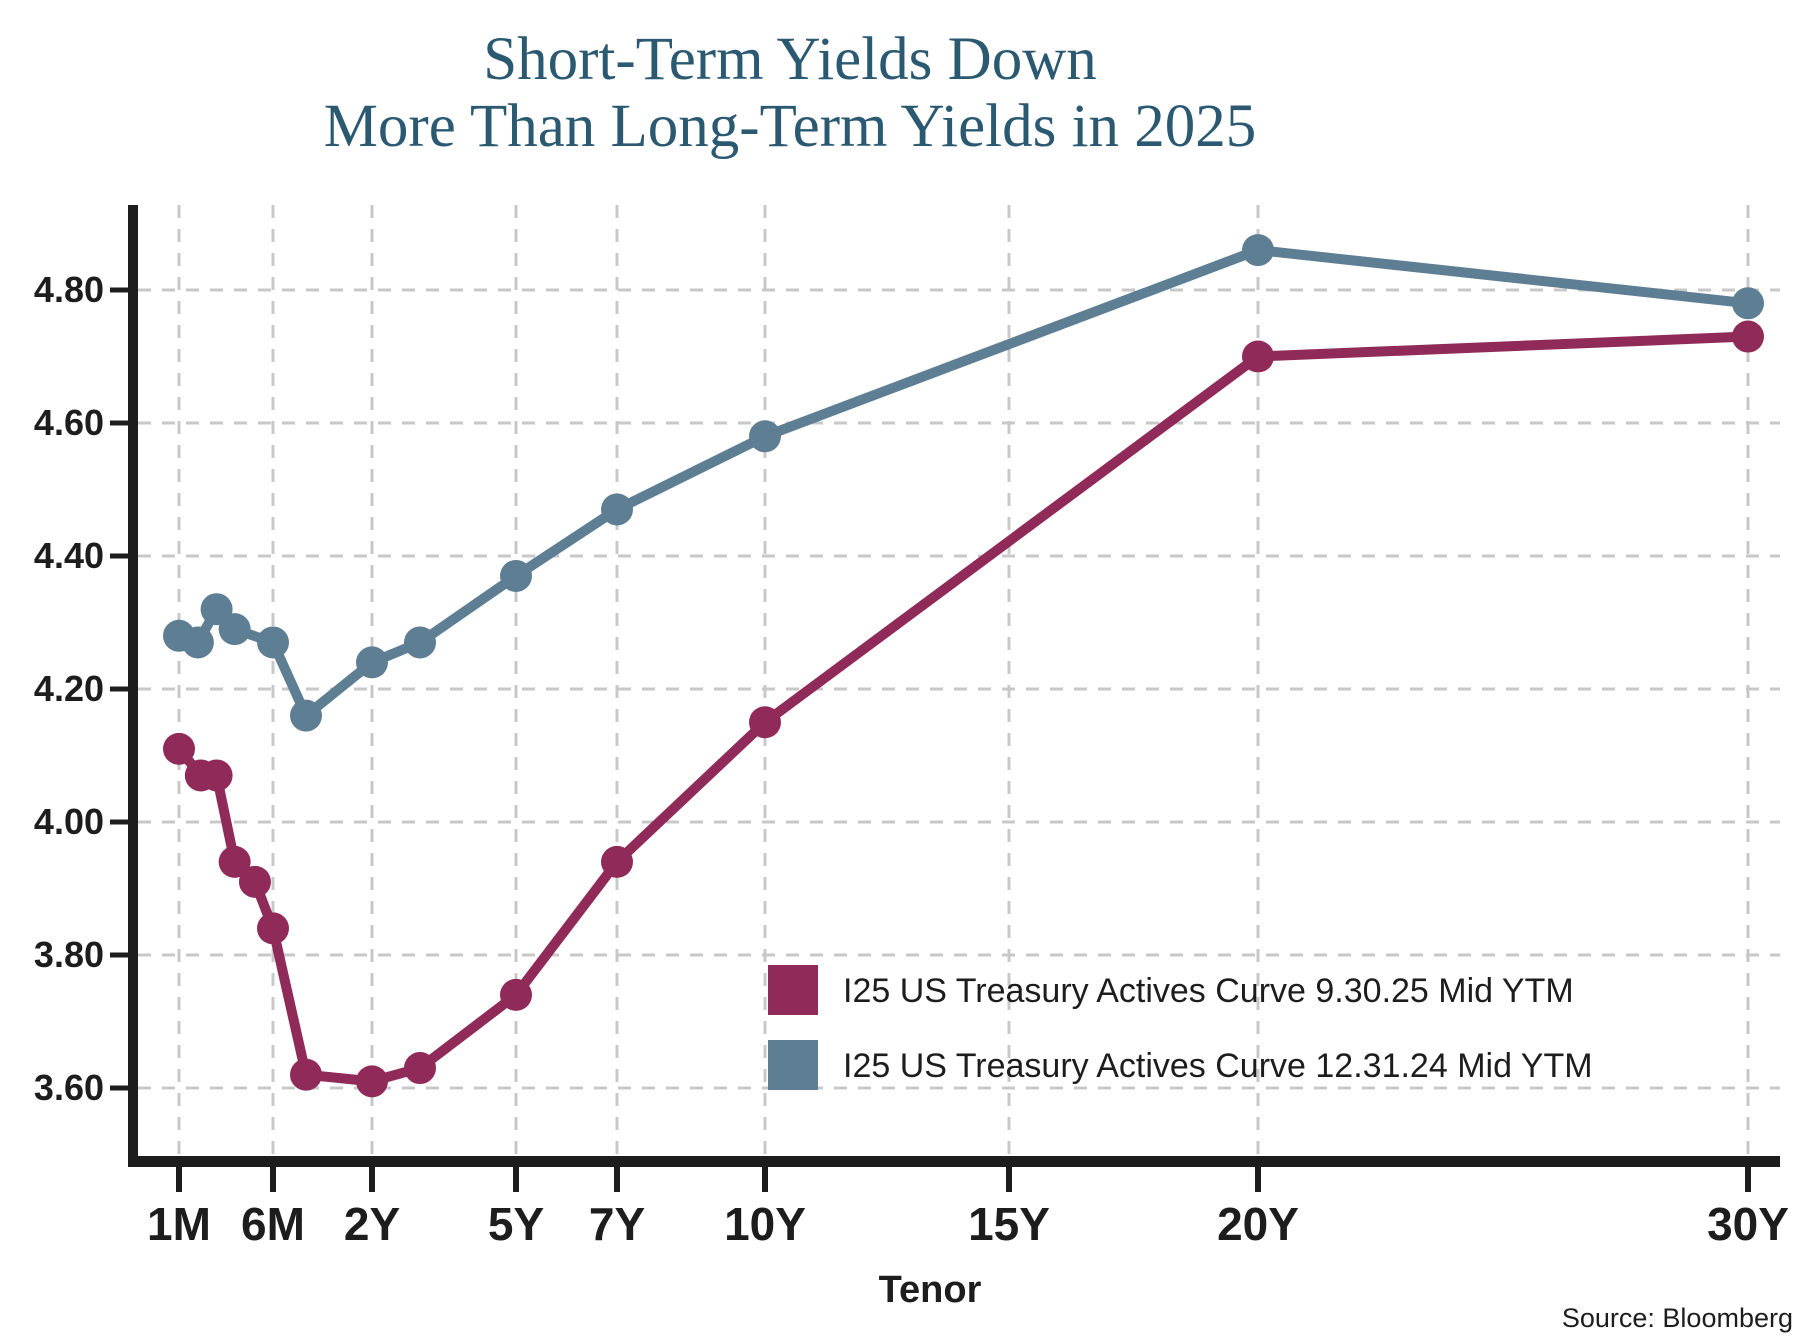 Image resolution: width=1811 pixels, height=1343 pixels. What do you see at coordinates (133, 686) in the screenshot?
I see `y-axis-spine` at bounding box center [133, 686].